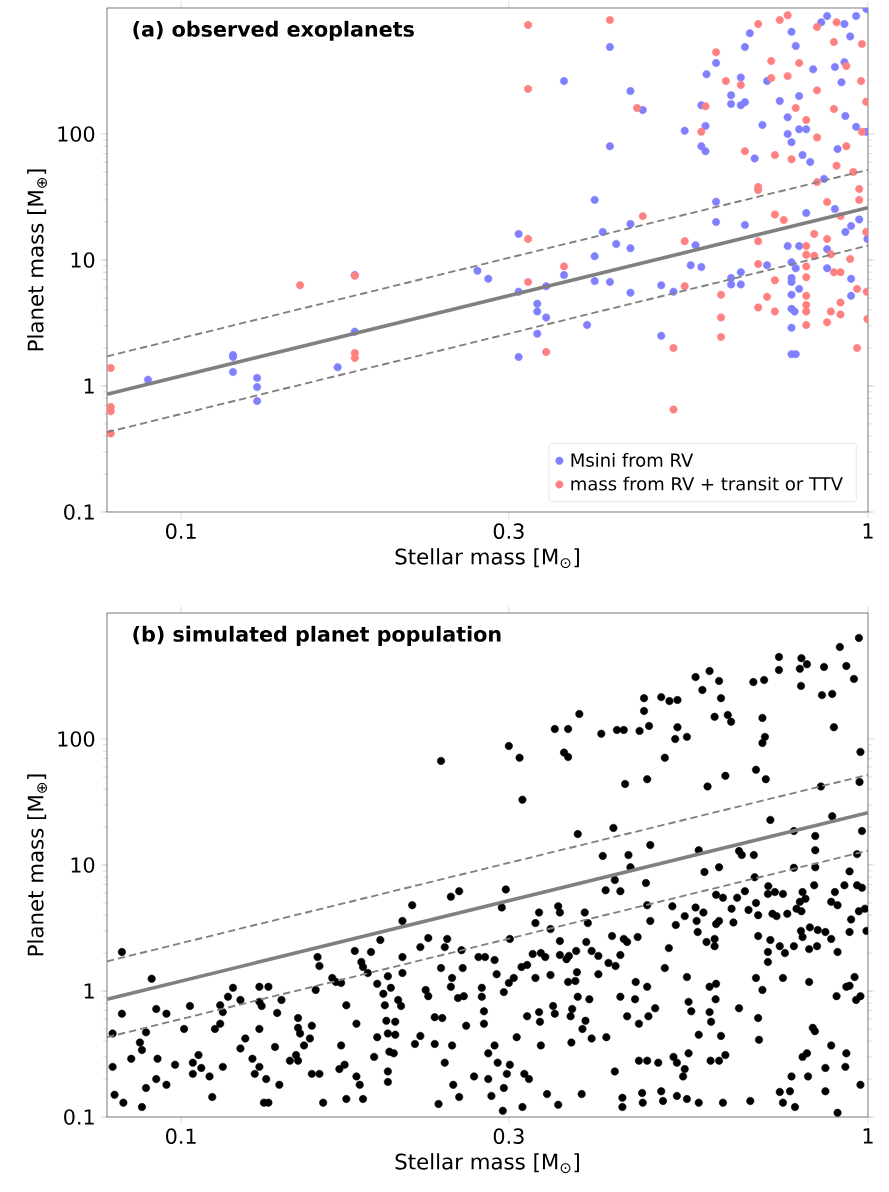  What do you see at coordinates (317, 635) in the screenshot?
I see `text: (b) simulated planet population` at bounding box center [317, 635].